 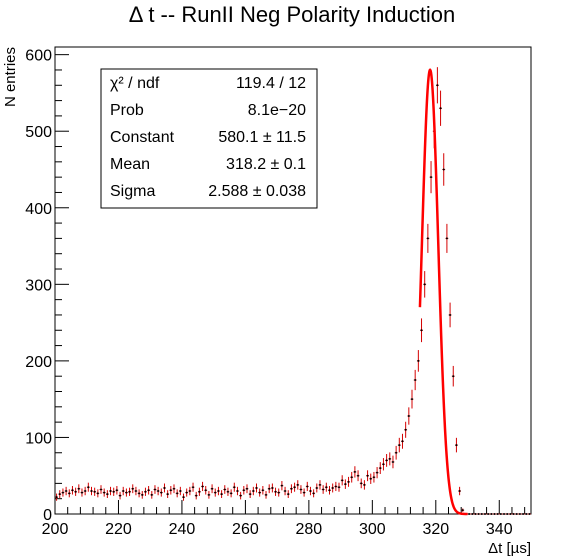 I want to click on y-tick-label: 400, so click(x=38, y=209).